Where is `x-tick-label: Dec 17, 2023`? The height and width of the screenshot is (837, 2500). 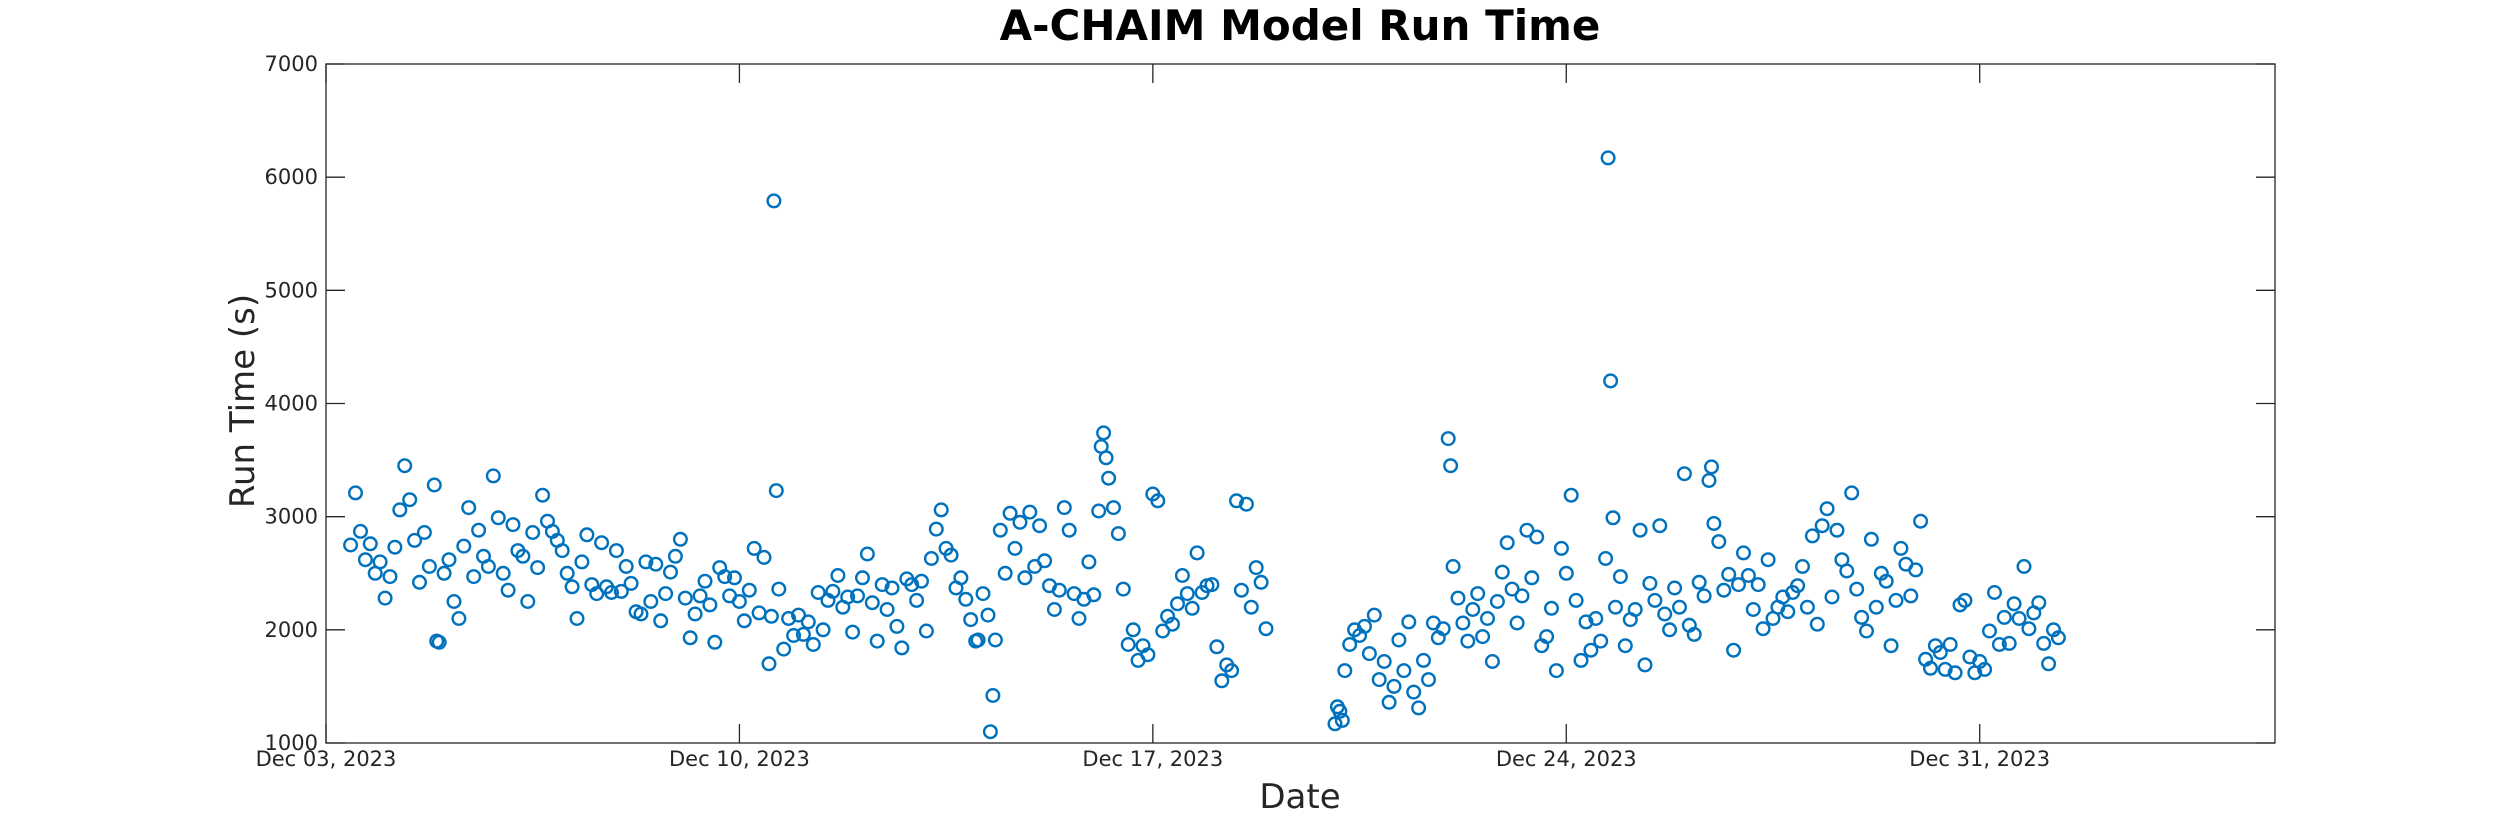 x-tick-label: Dec 17, 2023 is located at coordinates (1152, 759).